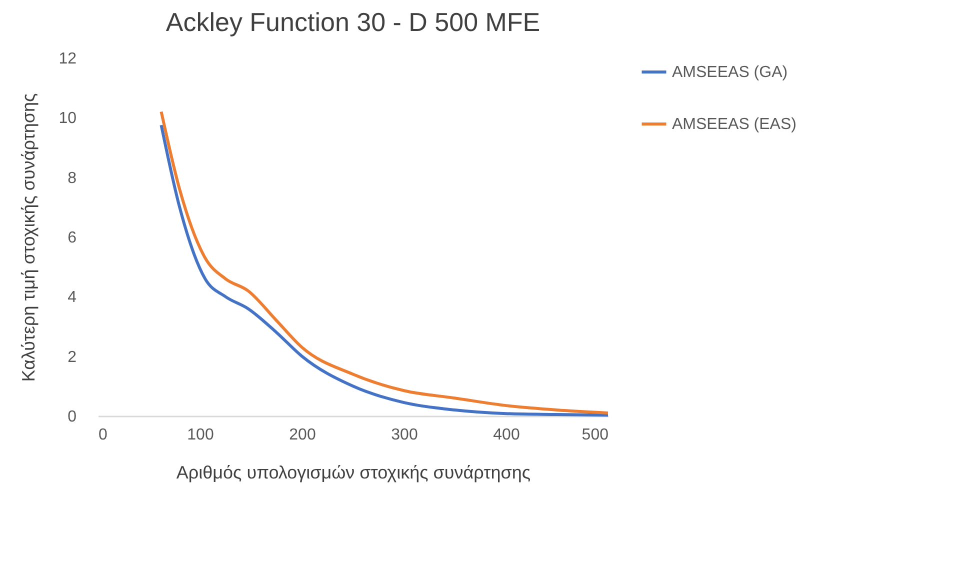 The image size is (976, 573). What do you see at coordinates (404, 435) in the screenshot?
I see `x-tick-label: 300` at bounding box center [404, 435].